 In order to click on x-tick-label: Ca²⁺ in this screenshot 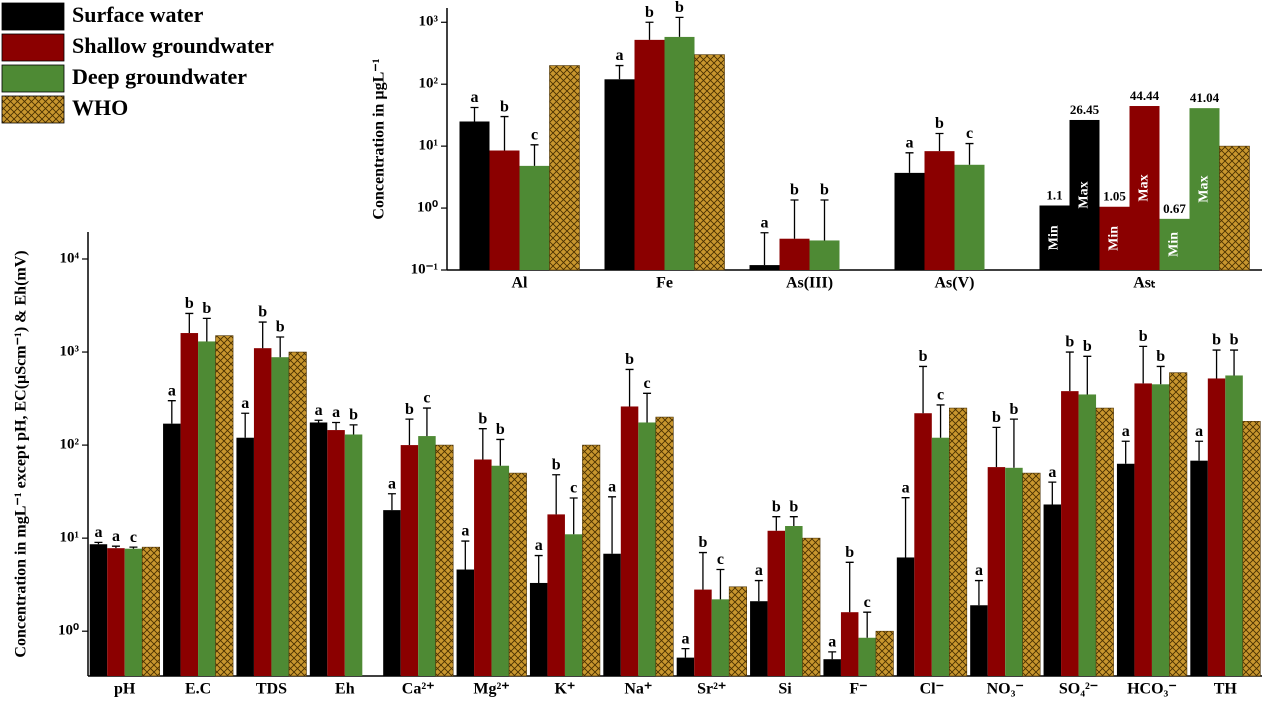, I will do `click(418, 689)`.